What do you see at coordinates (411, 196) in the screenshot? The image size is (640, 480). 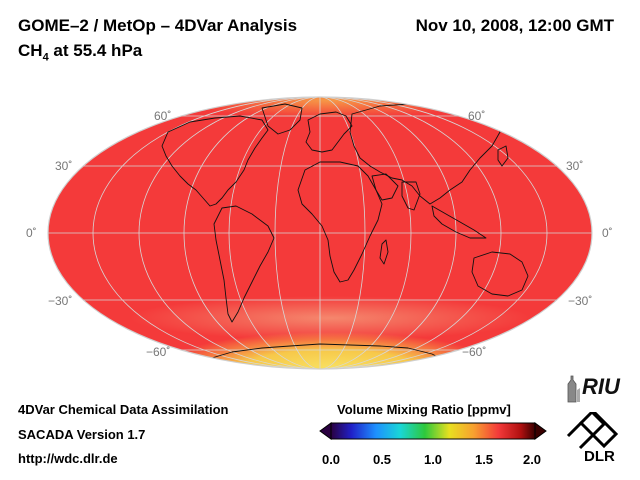 I see `coast-india` at bounding box center [411, 196].